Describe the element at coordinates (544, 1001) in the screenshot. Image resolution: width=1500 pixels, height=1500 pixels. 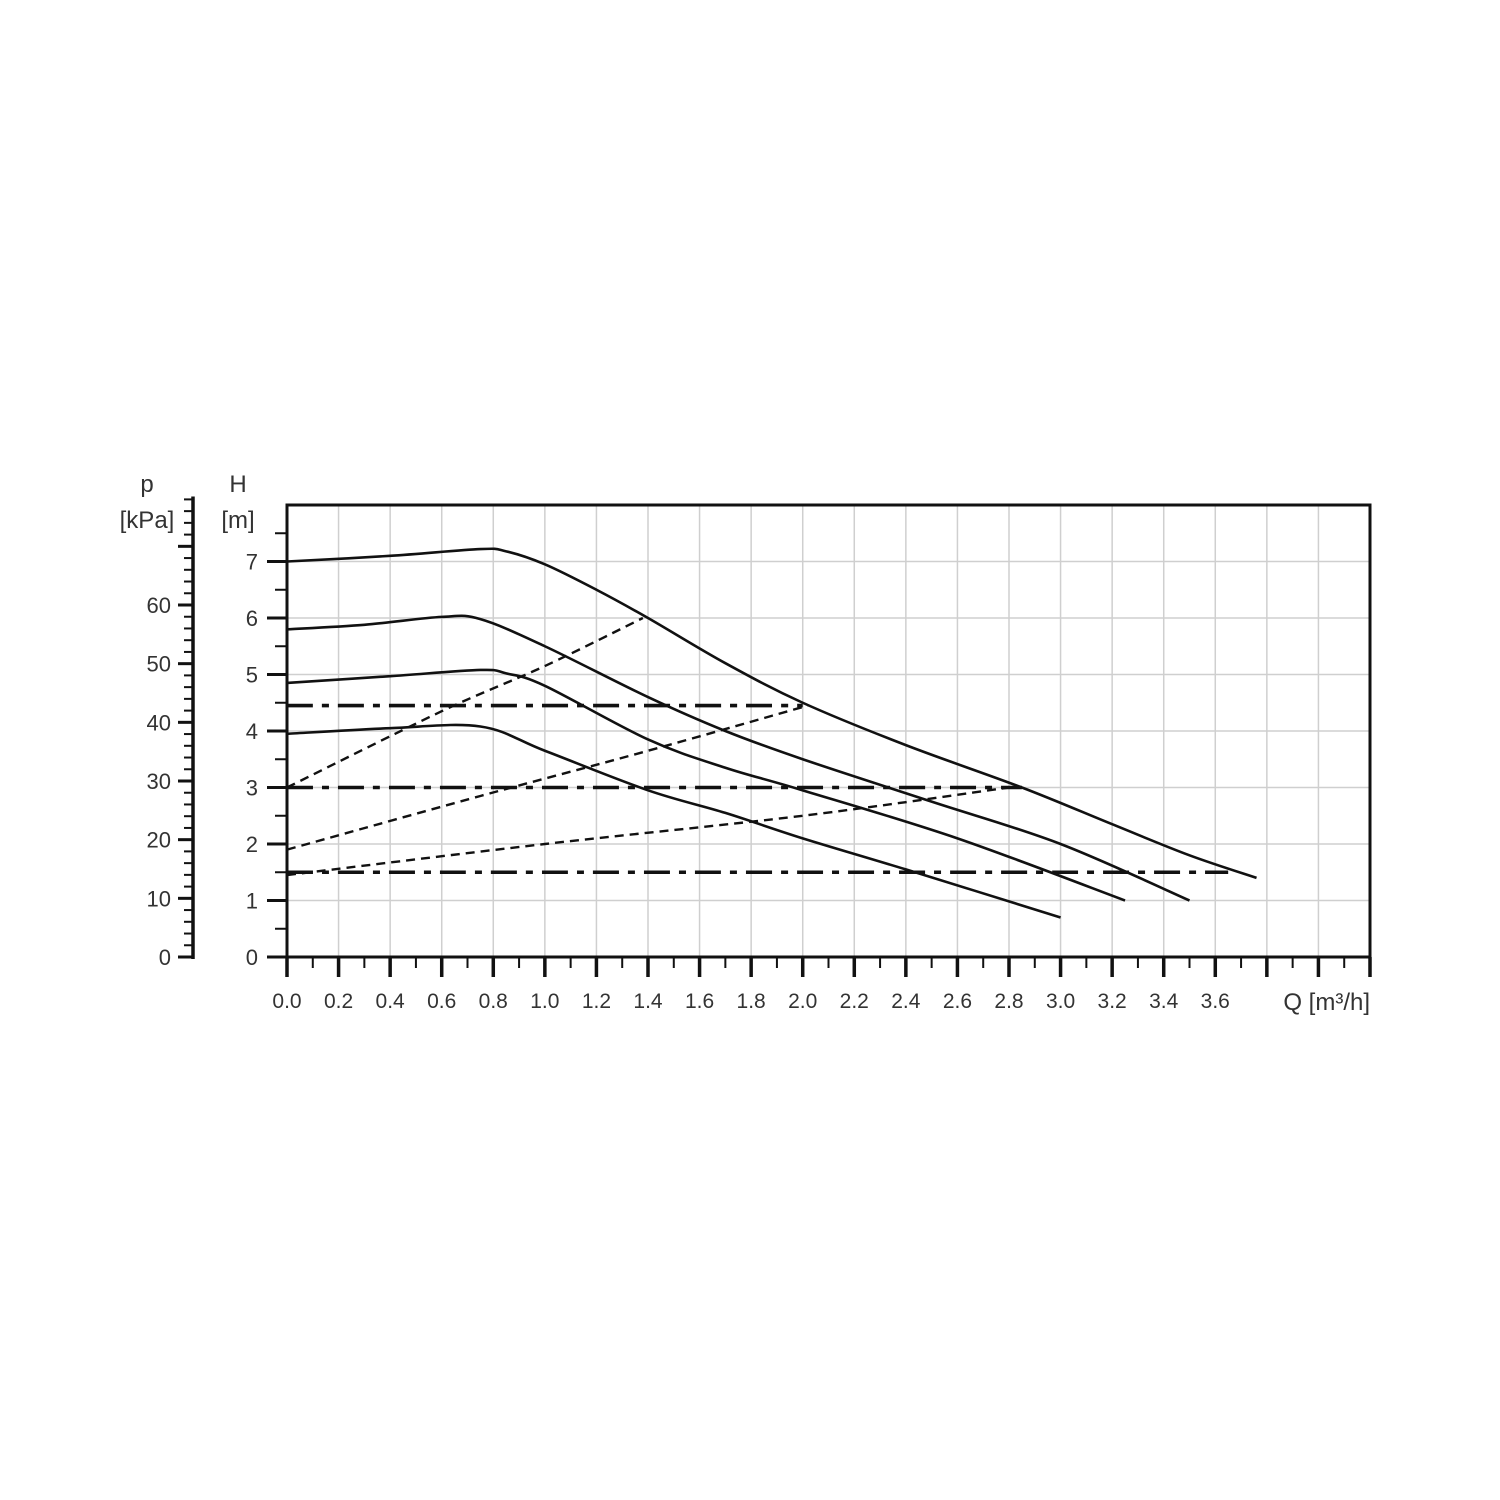
I see `x-tick-label: 1.0` at that location.